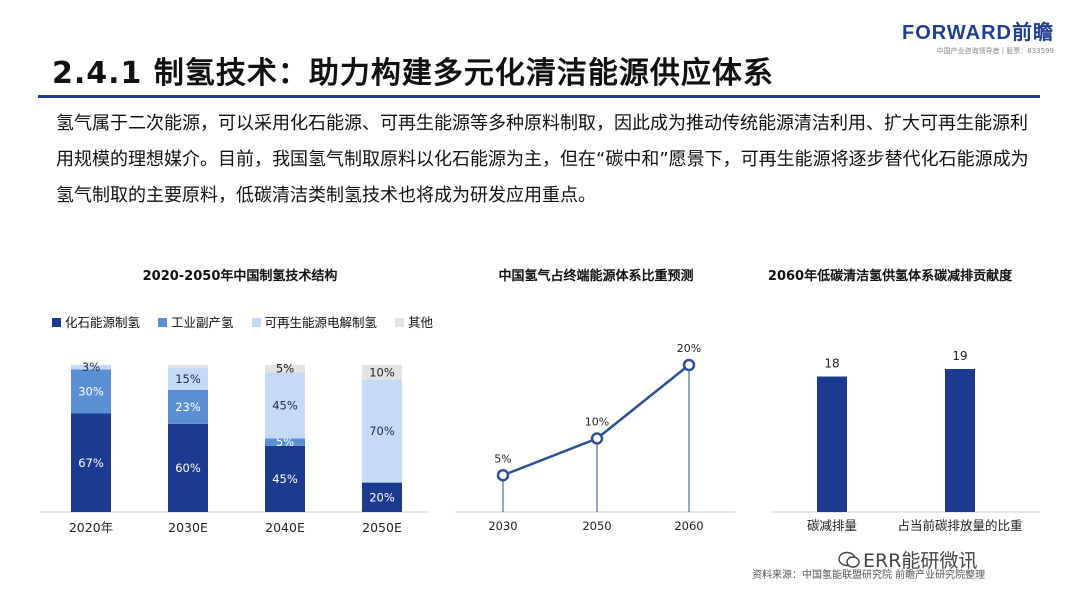 This screenshot has width=1080, height=607. Describe the element at coordinates (502, 458) in the screenshot. I see `point-label-1: 5%` at that location.